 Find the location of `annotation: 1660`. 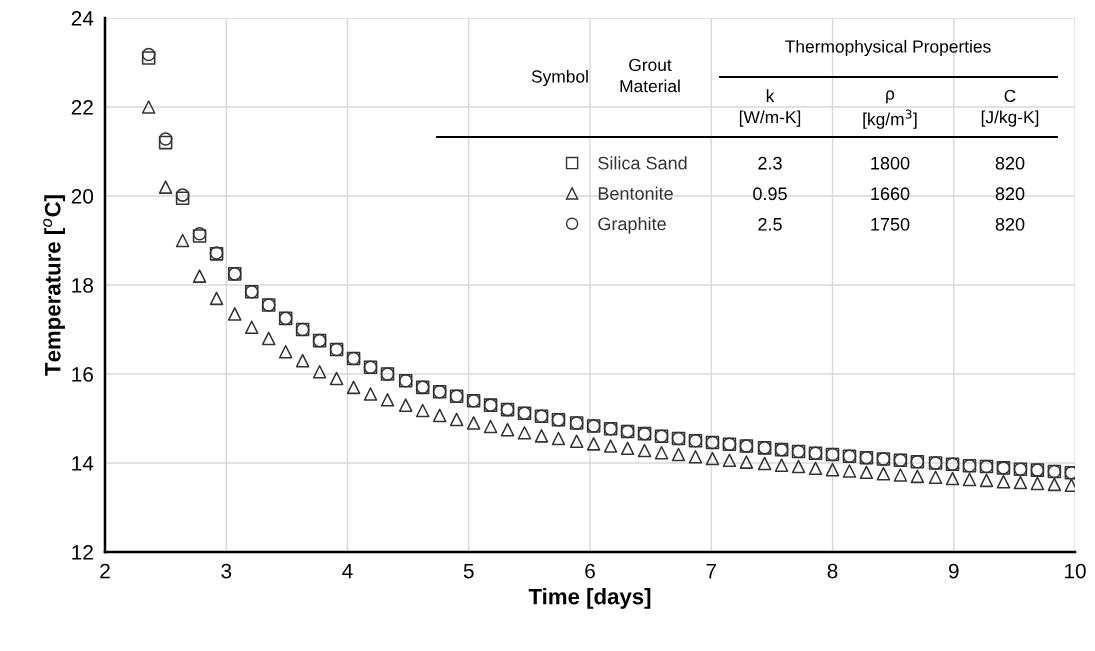

annotation: 1660 is located at coordinates (890, 194).